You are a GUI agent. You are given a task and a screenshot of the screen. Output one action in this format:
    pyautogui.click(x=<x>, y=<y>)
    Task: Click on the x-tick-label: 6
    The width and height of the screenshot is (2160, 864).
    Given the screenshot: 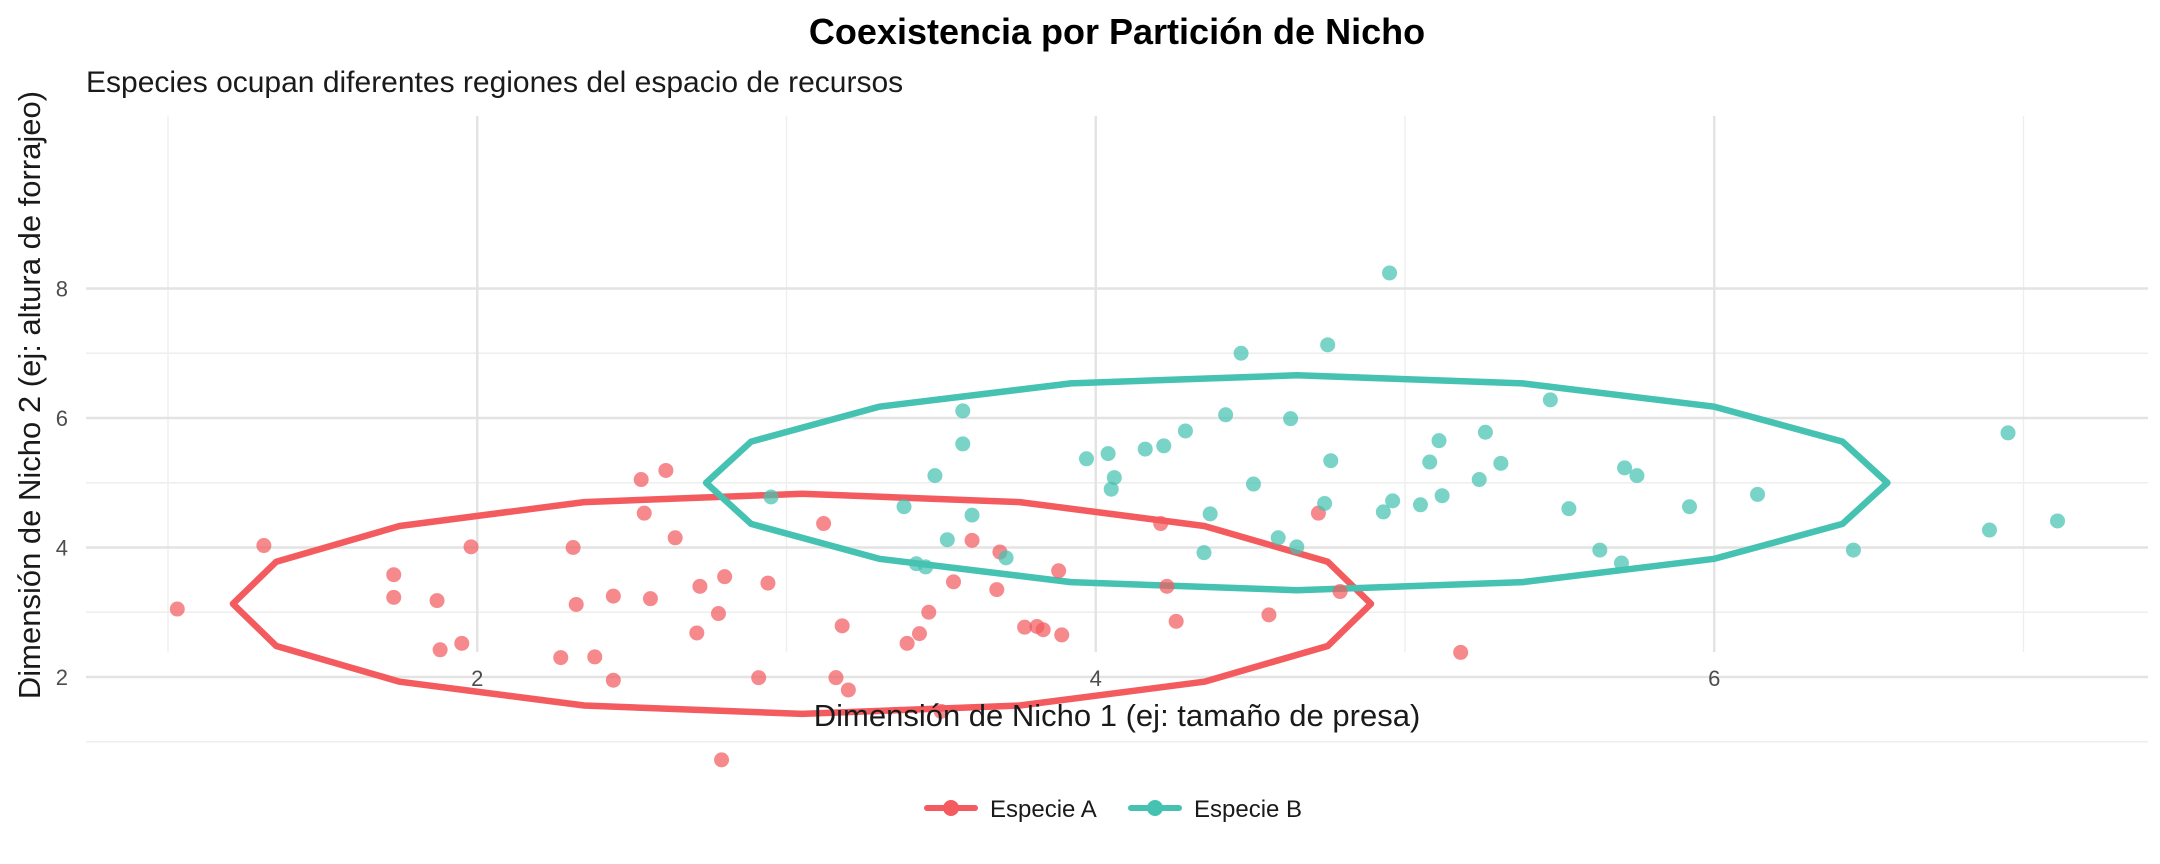 What is the action you would take?
    pyautogui.click(x=1714, y=678)
    